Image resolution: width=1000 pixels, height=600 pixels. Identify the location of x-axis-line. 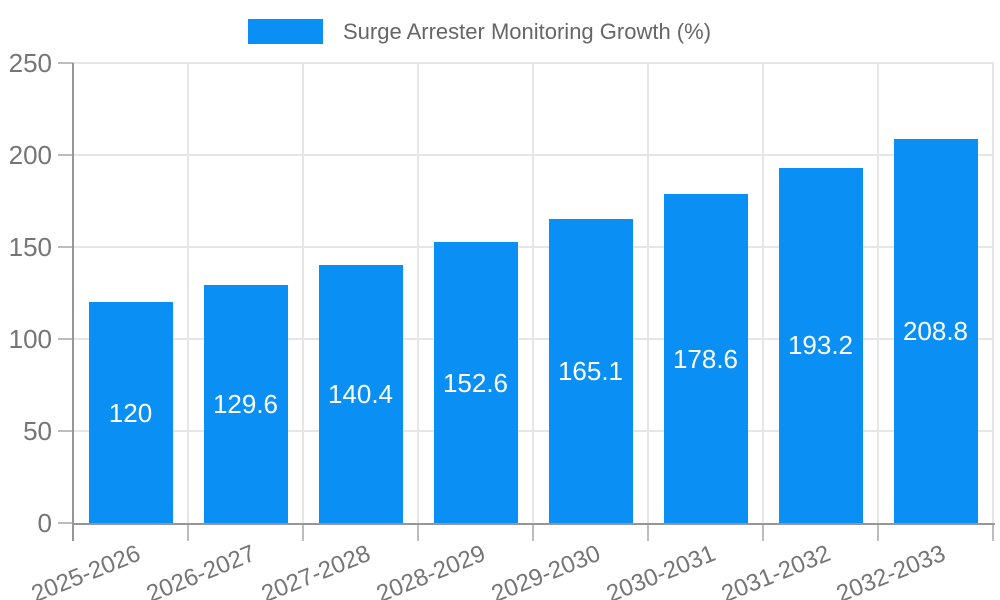
(533, 524).